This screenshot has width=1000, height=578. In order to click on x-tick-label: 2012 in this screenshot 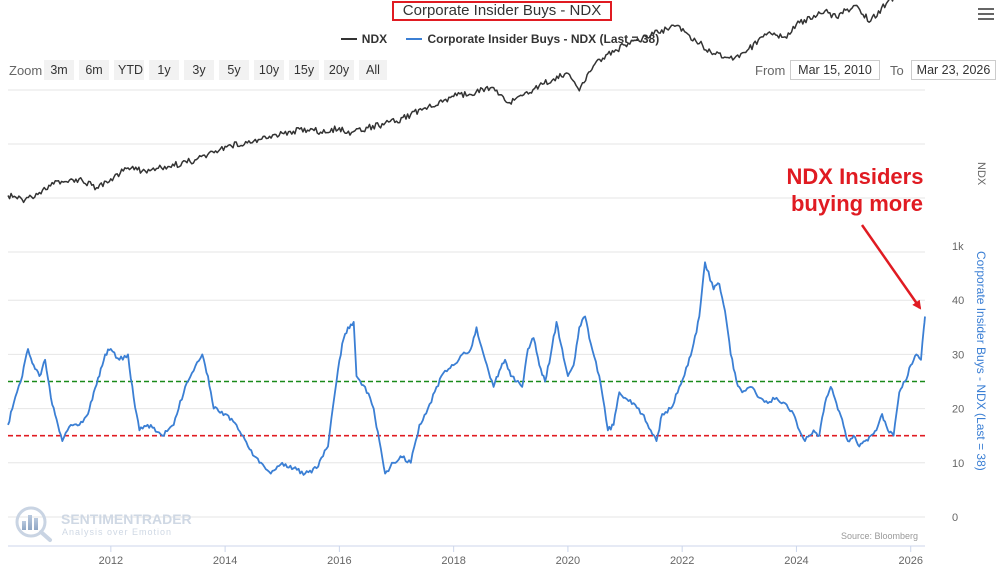, I will do `click(111, 561)`.